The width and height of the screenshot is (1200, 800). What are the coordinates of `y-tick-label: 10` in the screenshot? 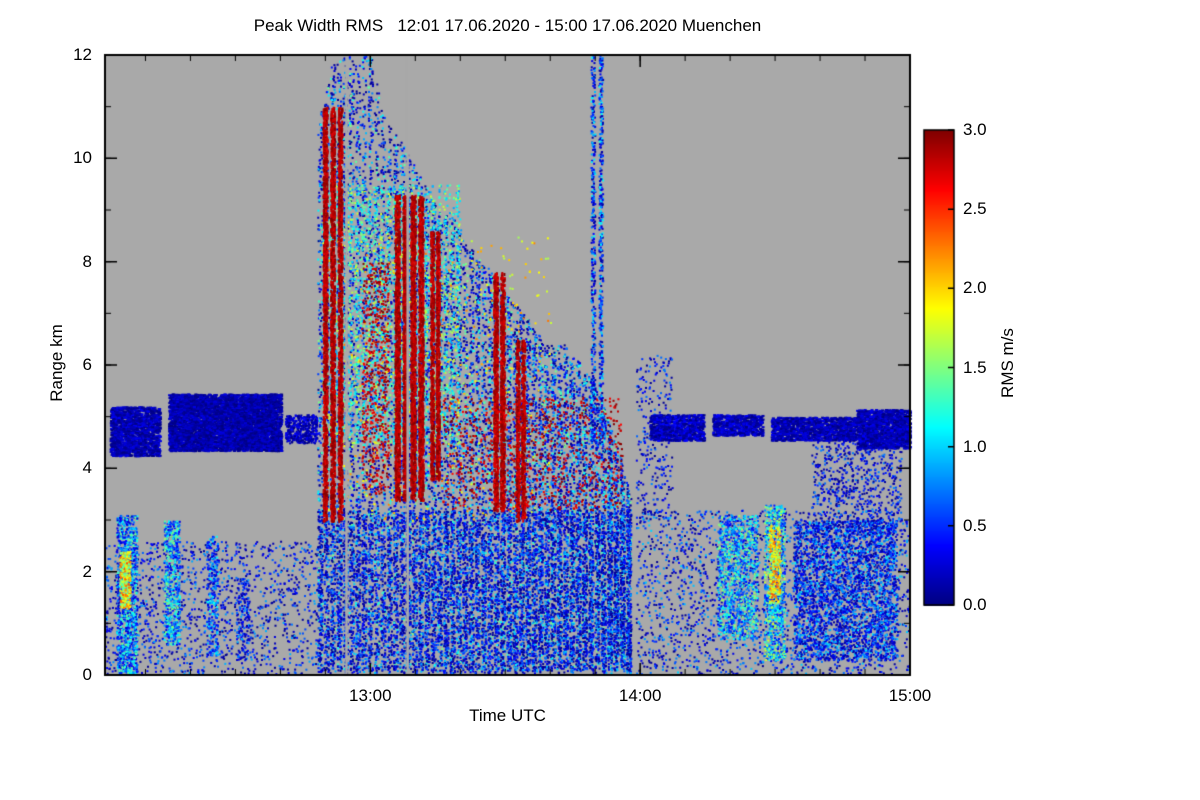 It's located at (82, 158).